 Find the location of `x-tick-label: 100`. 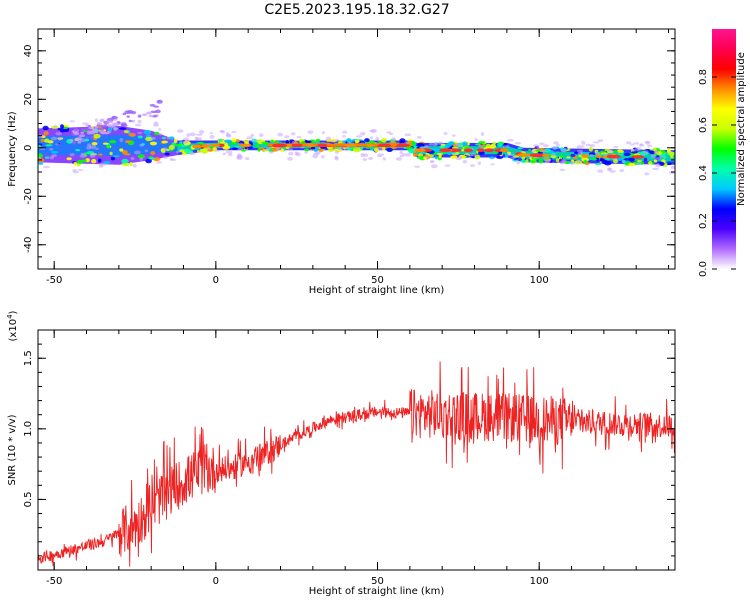

x-tick-label: 100 is located at coordinates (539, 280).